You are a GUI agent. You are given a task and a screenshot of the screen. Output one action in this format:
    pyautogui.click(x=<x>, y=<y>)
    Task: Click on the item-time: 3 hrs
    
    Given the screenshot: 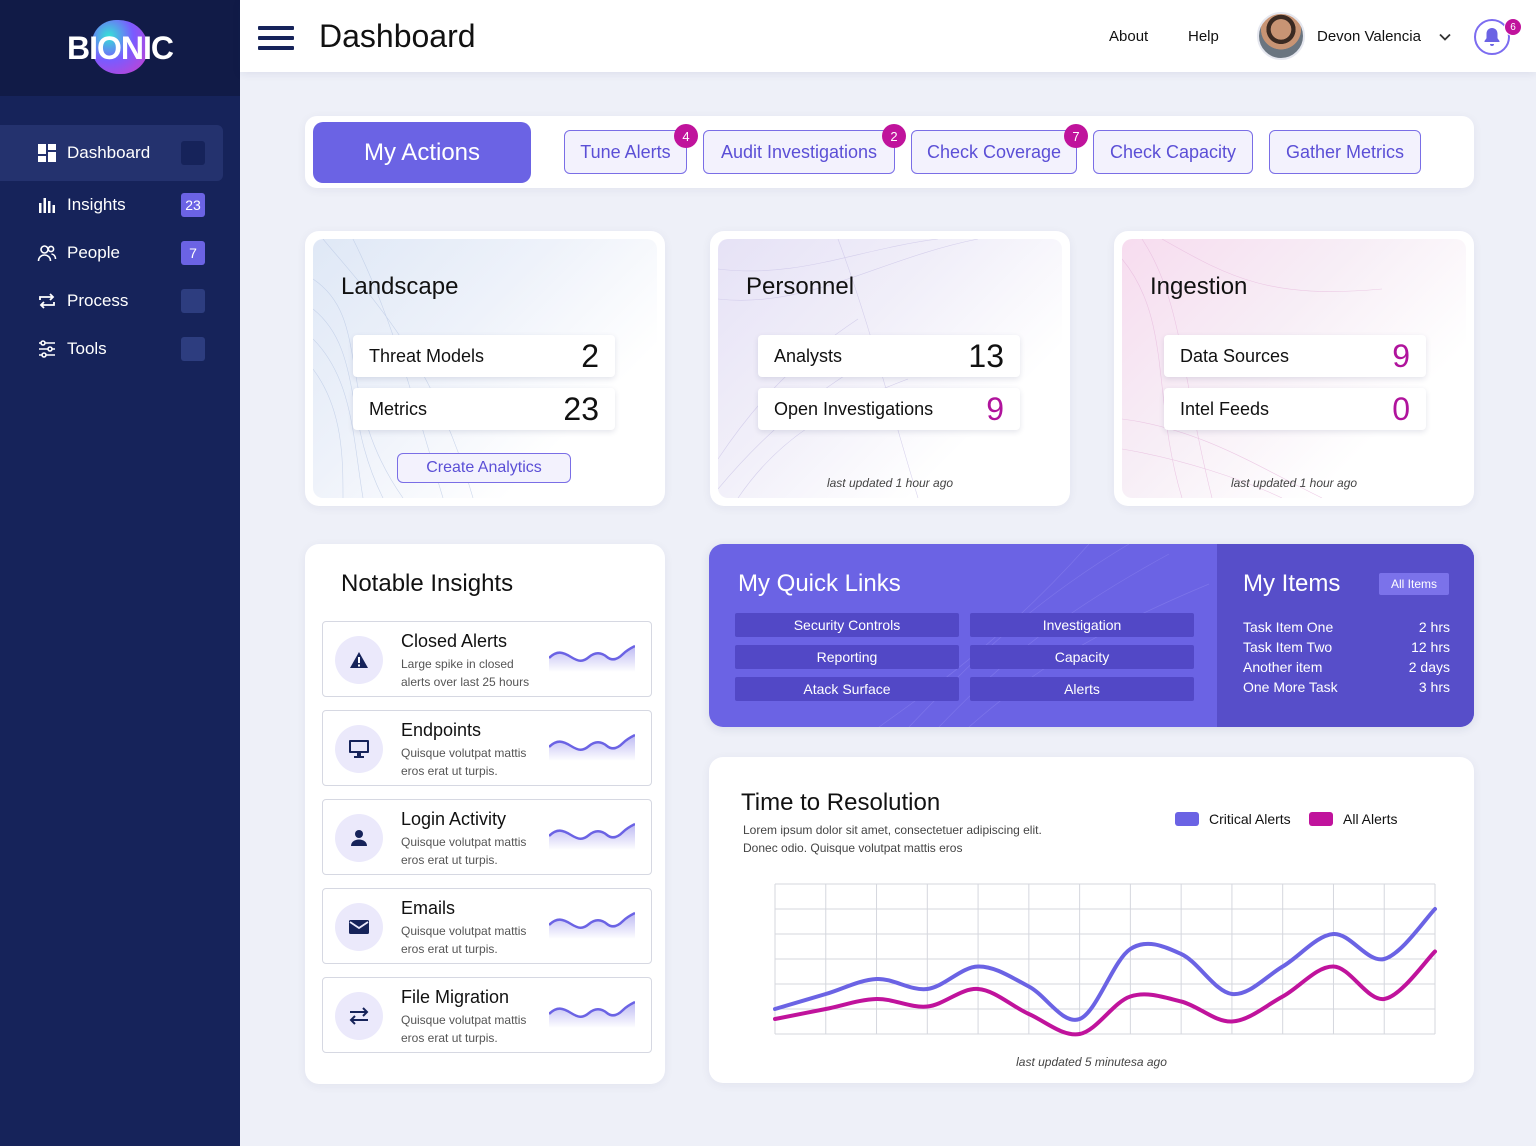 What is the action you would take?
    pyautogui.click(x=1434, y=687)
    